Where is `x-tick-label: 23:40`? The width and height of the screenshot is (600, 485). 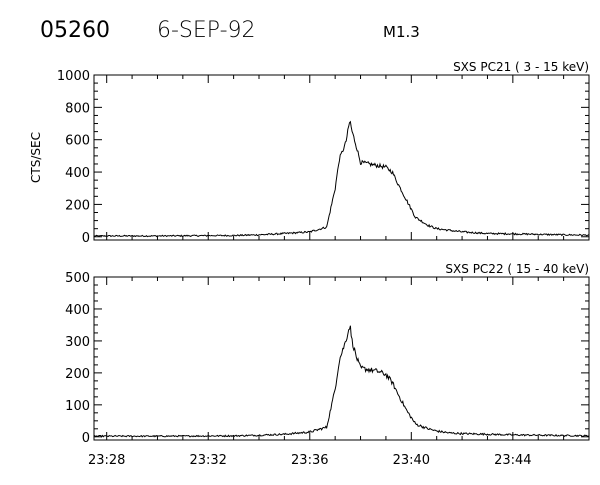 x-tick-label: 23:40 is located at coordinates (411, 460).